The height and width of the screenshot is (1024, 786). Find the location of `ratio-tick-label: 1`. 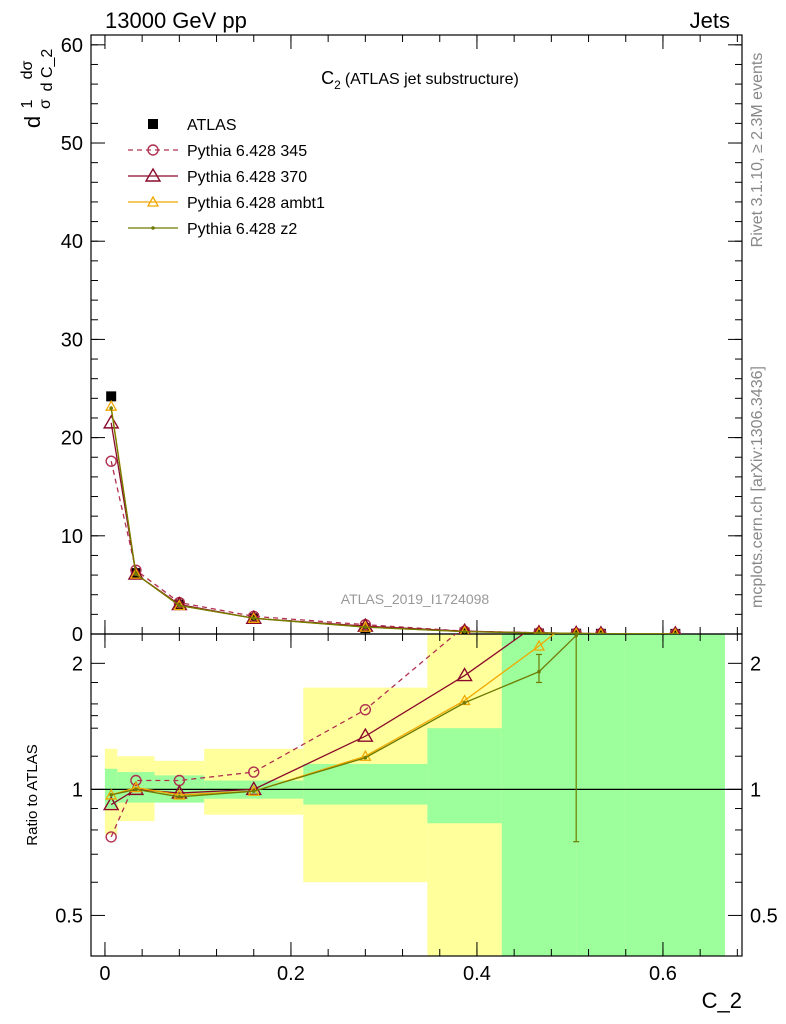

ratio-tick-label: 1 is located at coordinates (77, 790).